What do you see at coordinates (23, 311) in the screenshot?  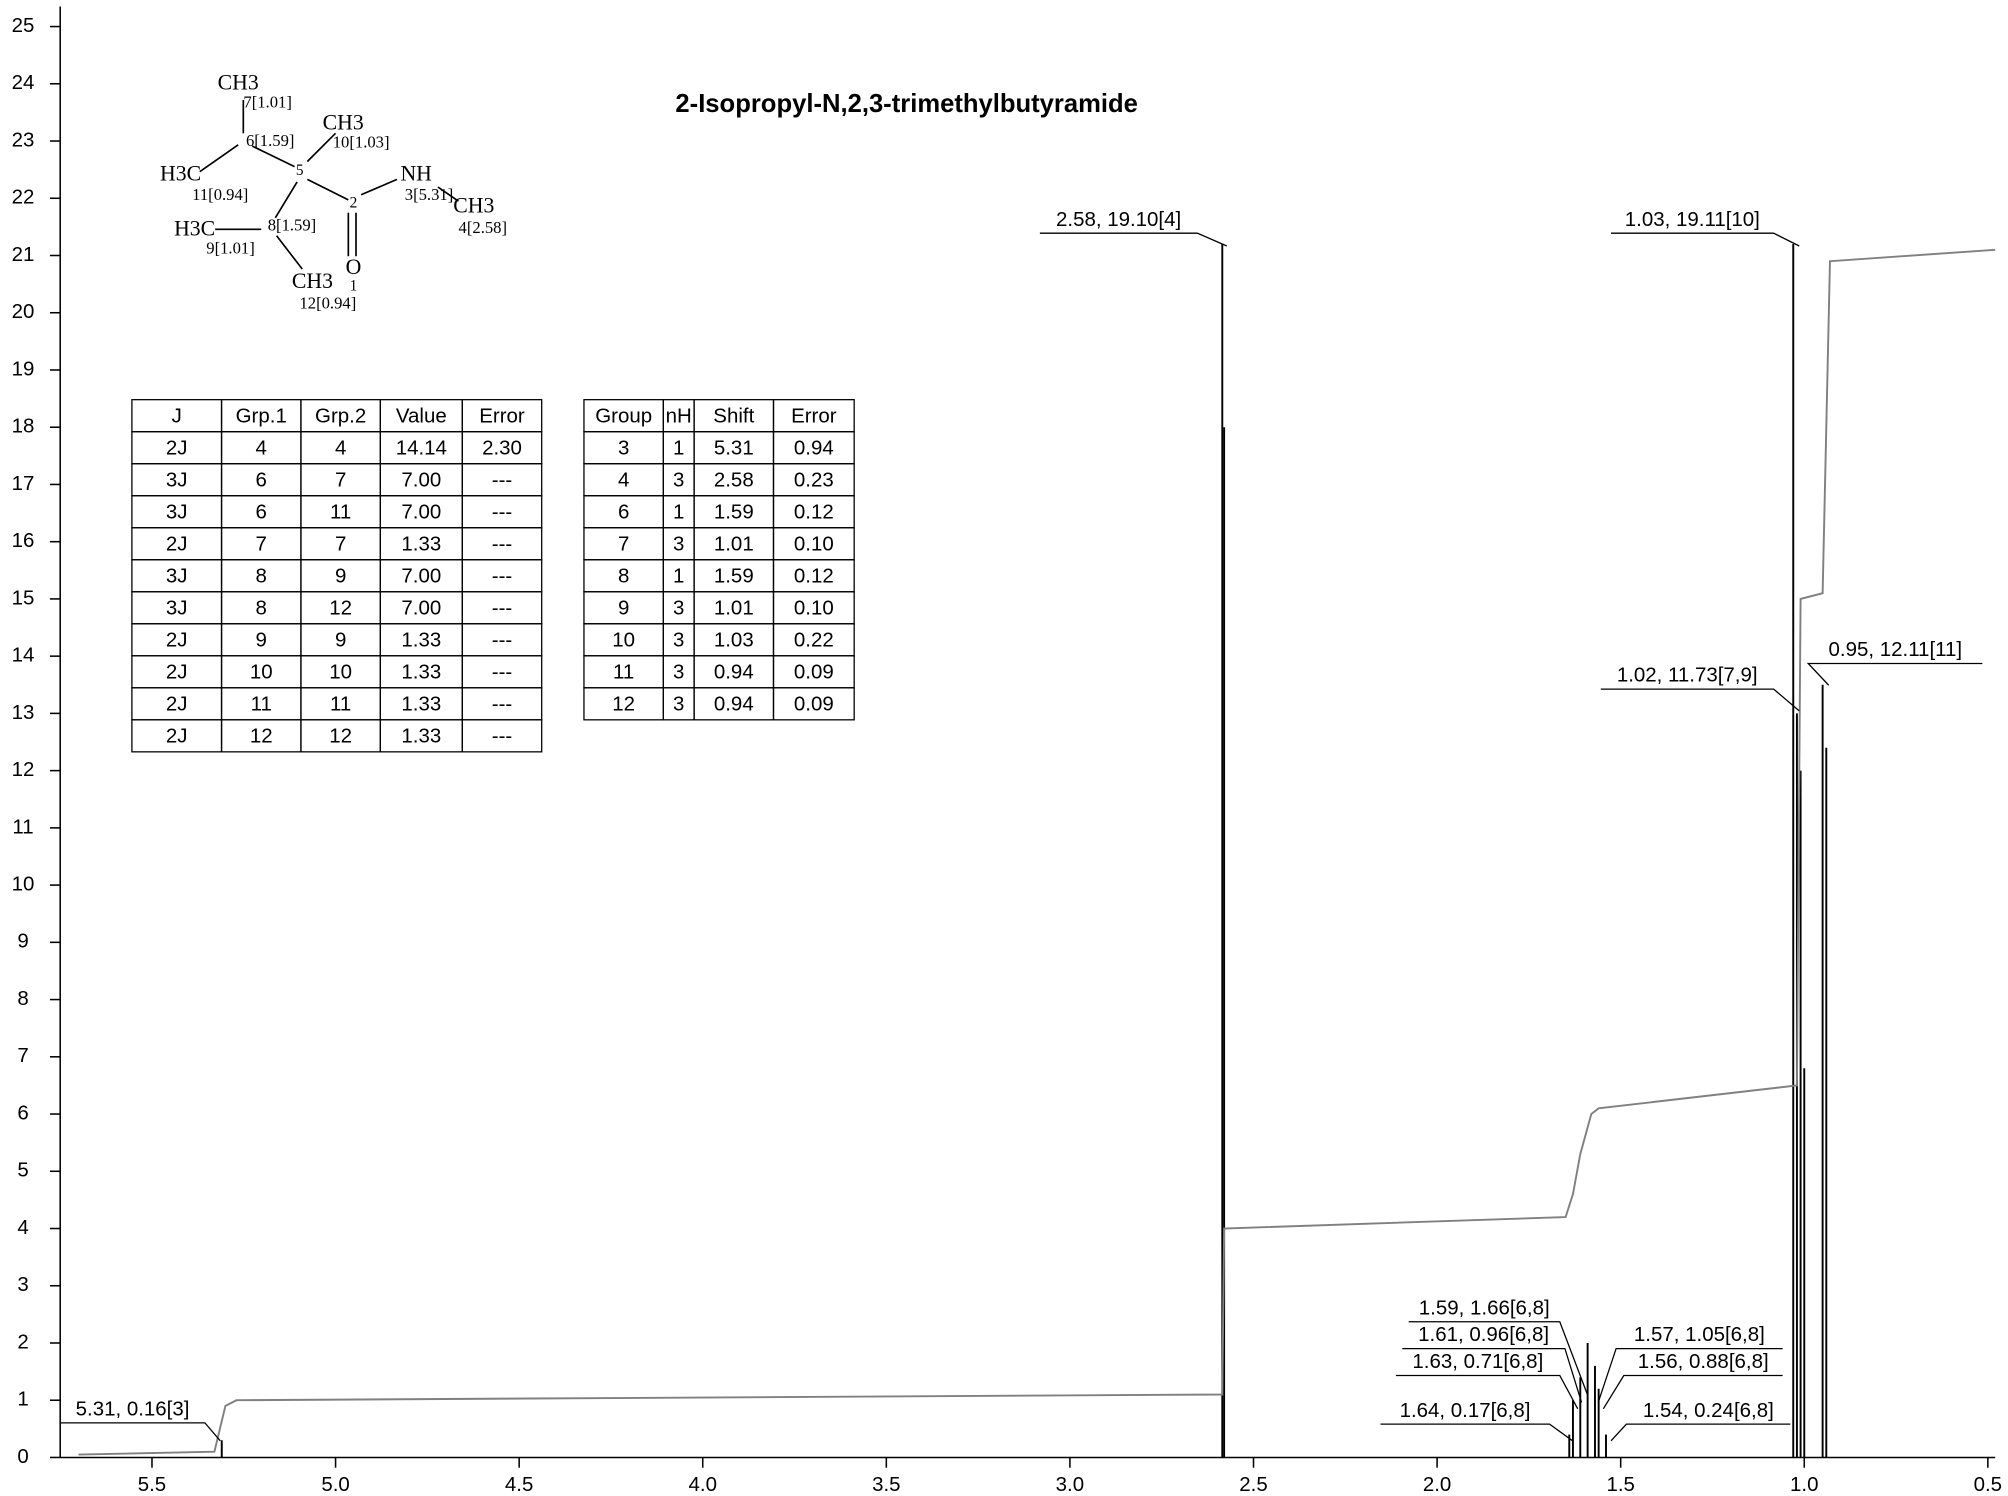 I see `y-tick-label: 20` at bounding box center [23, 311].